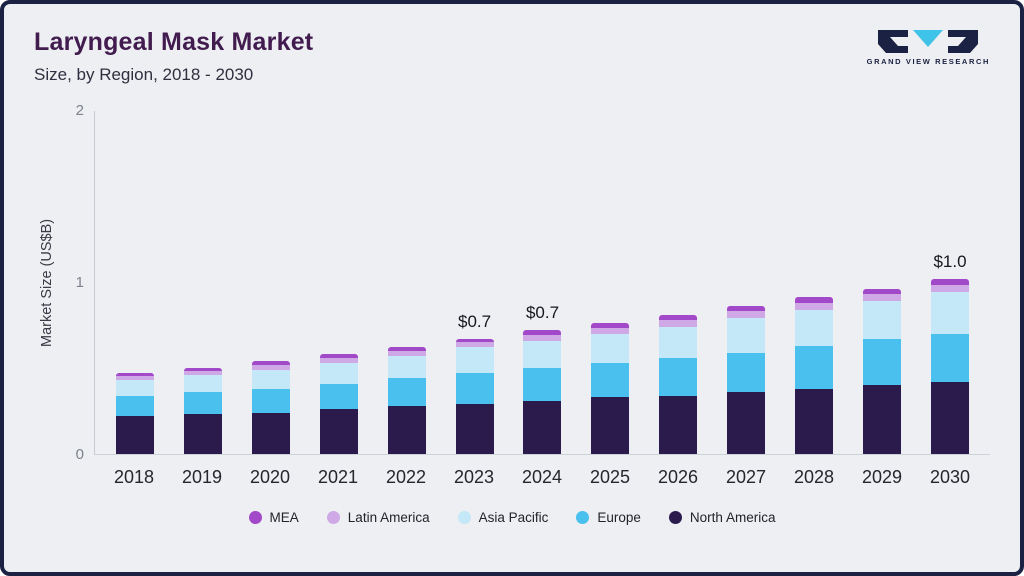 The width and height of the screenshot is (1024, 576). I want to click on x-tick-2026: 2026, so click(678, 477).